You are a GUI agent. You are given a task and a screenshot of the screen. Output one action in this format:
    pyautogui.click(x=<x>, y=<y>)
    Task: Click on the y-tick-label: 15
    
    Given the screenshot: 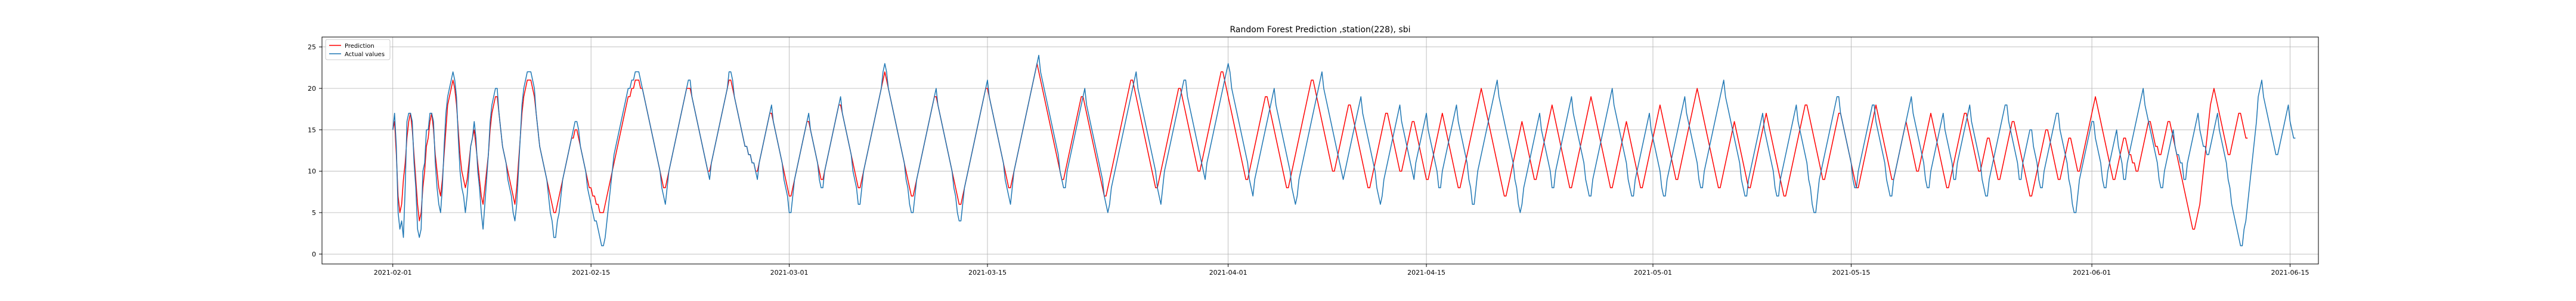 What is the action you would take?
    pyautogui.click(x=312, y=130)
    